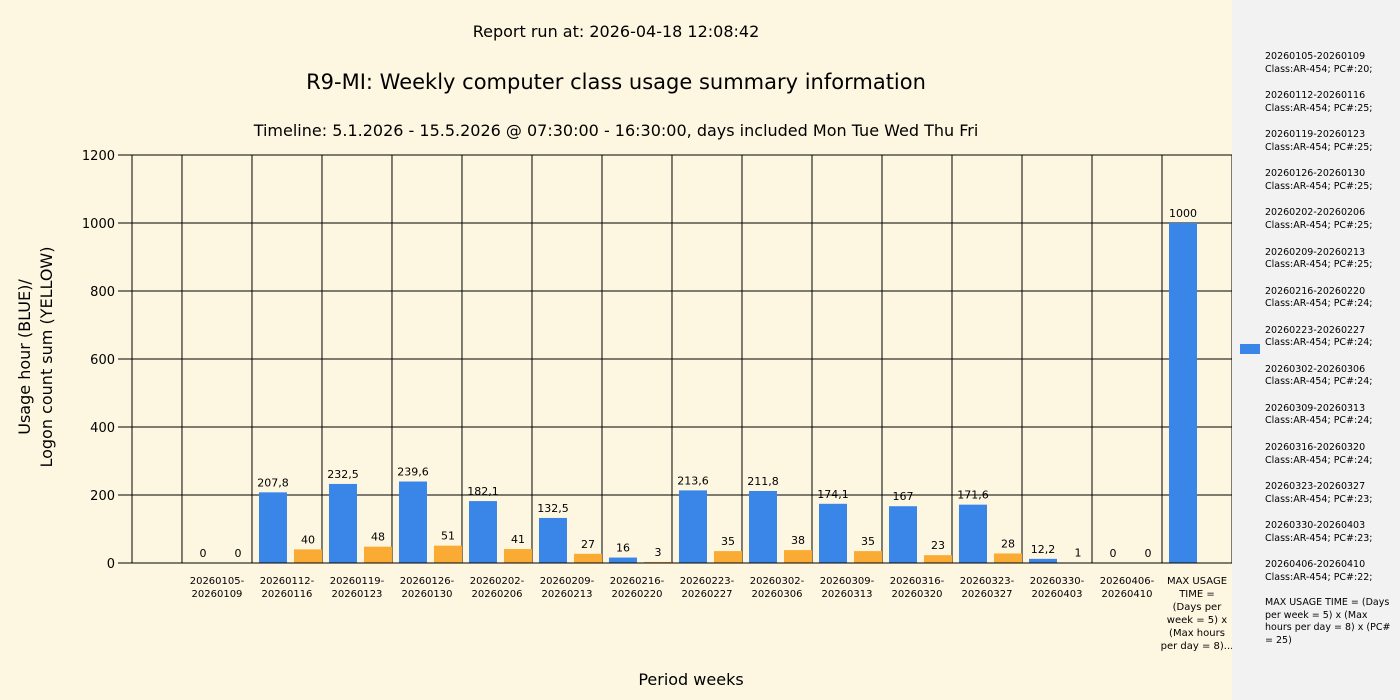 The width and height of the screenshot is (1400, 700). I want to click on data-label: 40, so click(308, 539).